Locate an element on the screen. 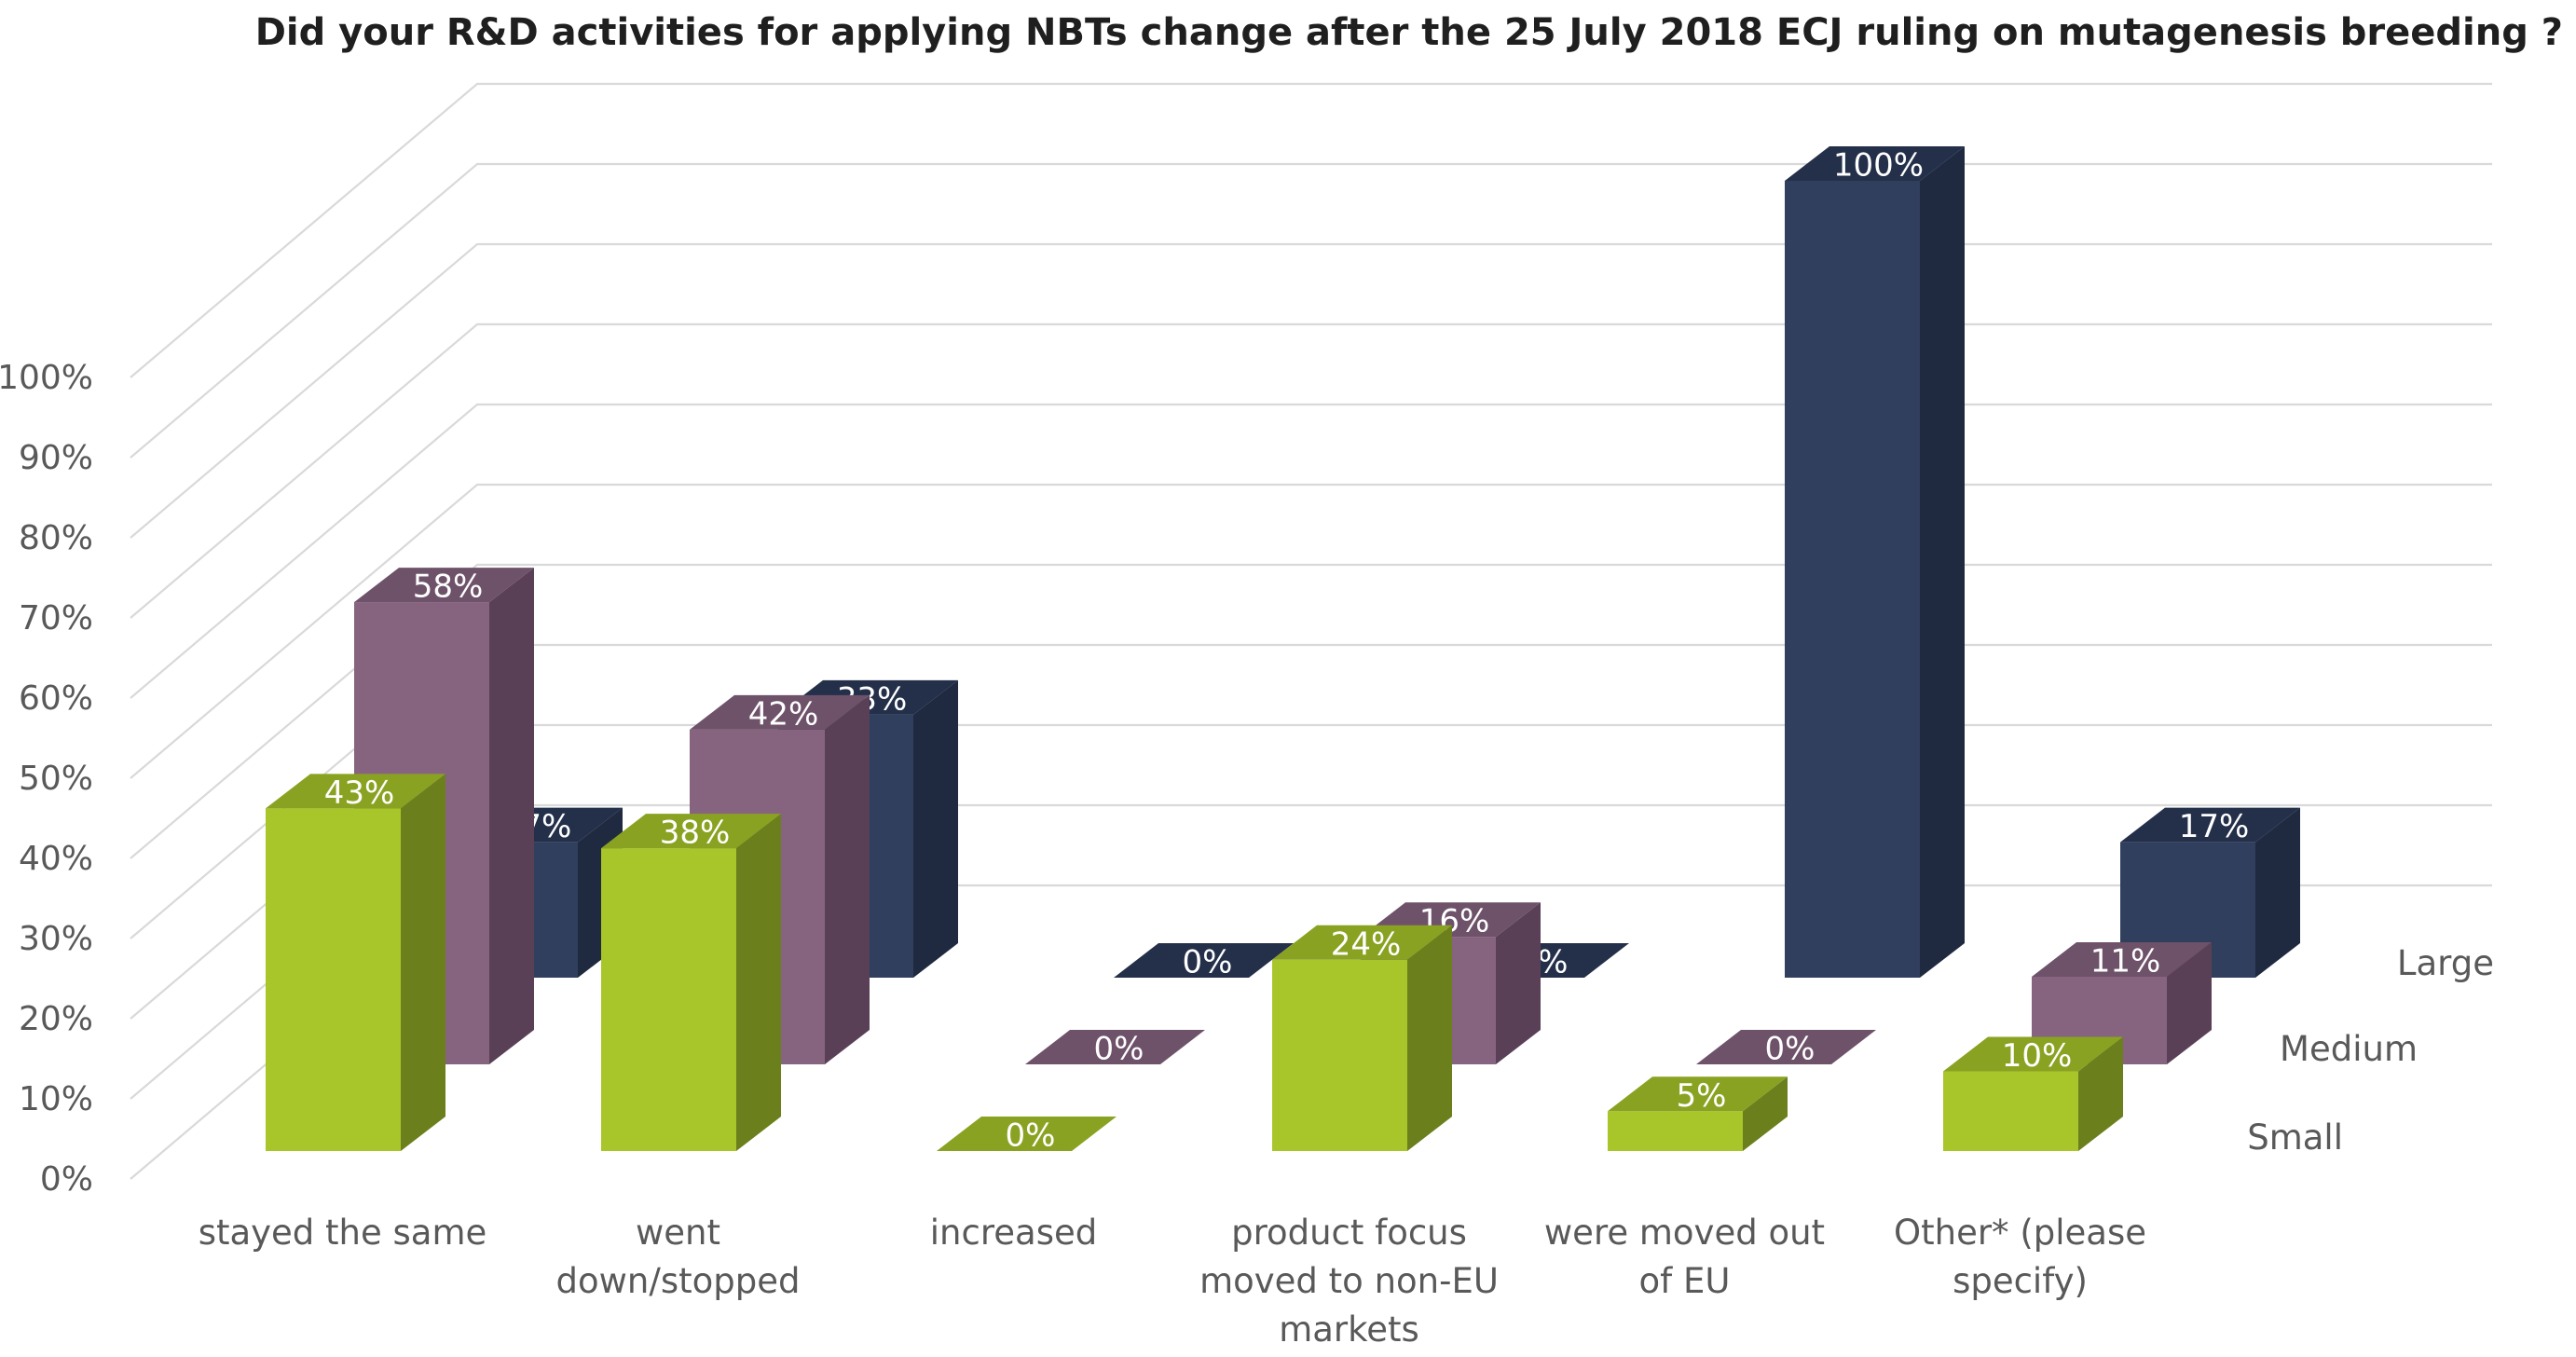  bar-small: 43% is located at coordinates (355, 963).